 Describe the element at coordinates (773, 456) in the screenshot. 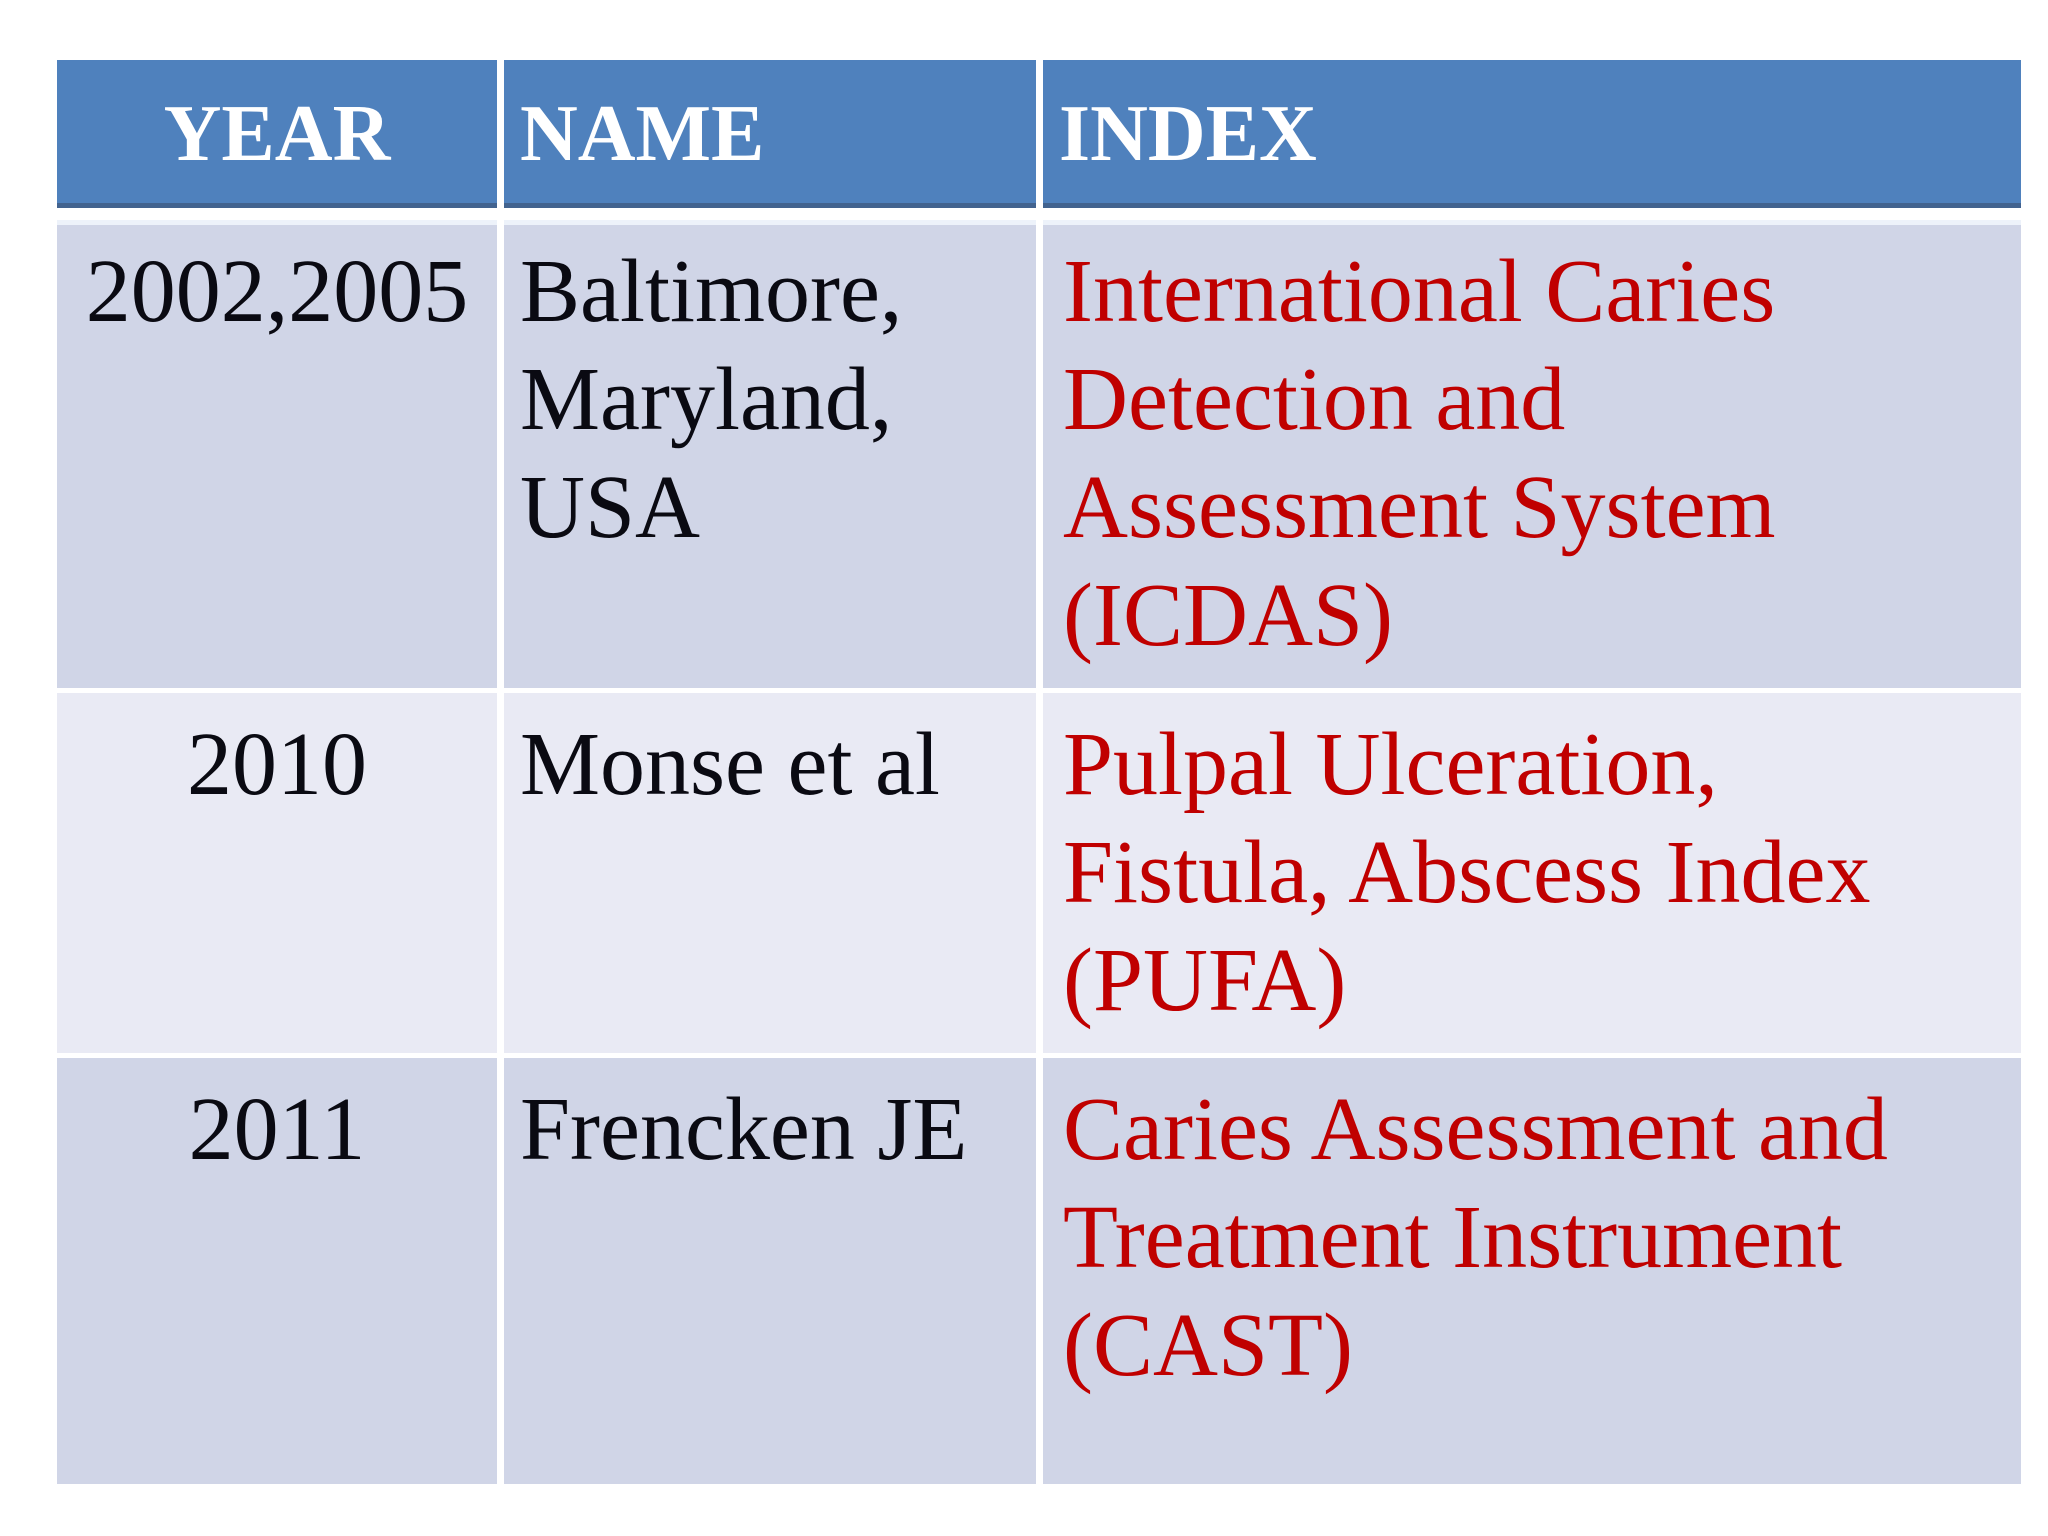

I see `name-cell: Baltimore, Maryland, USA` at that location.